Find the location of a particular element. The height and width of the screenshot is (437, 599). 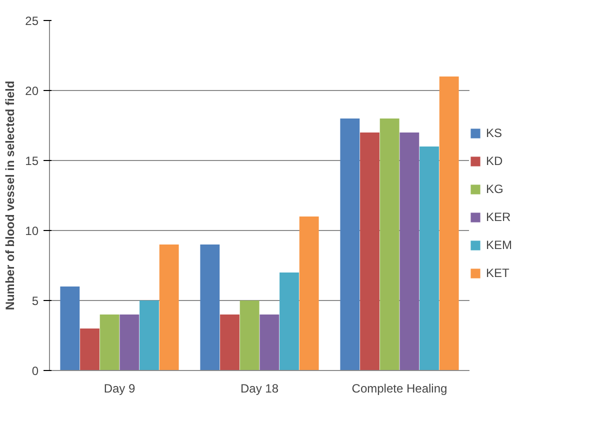

legend-label: KD is located at coordinates (495, 161).